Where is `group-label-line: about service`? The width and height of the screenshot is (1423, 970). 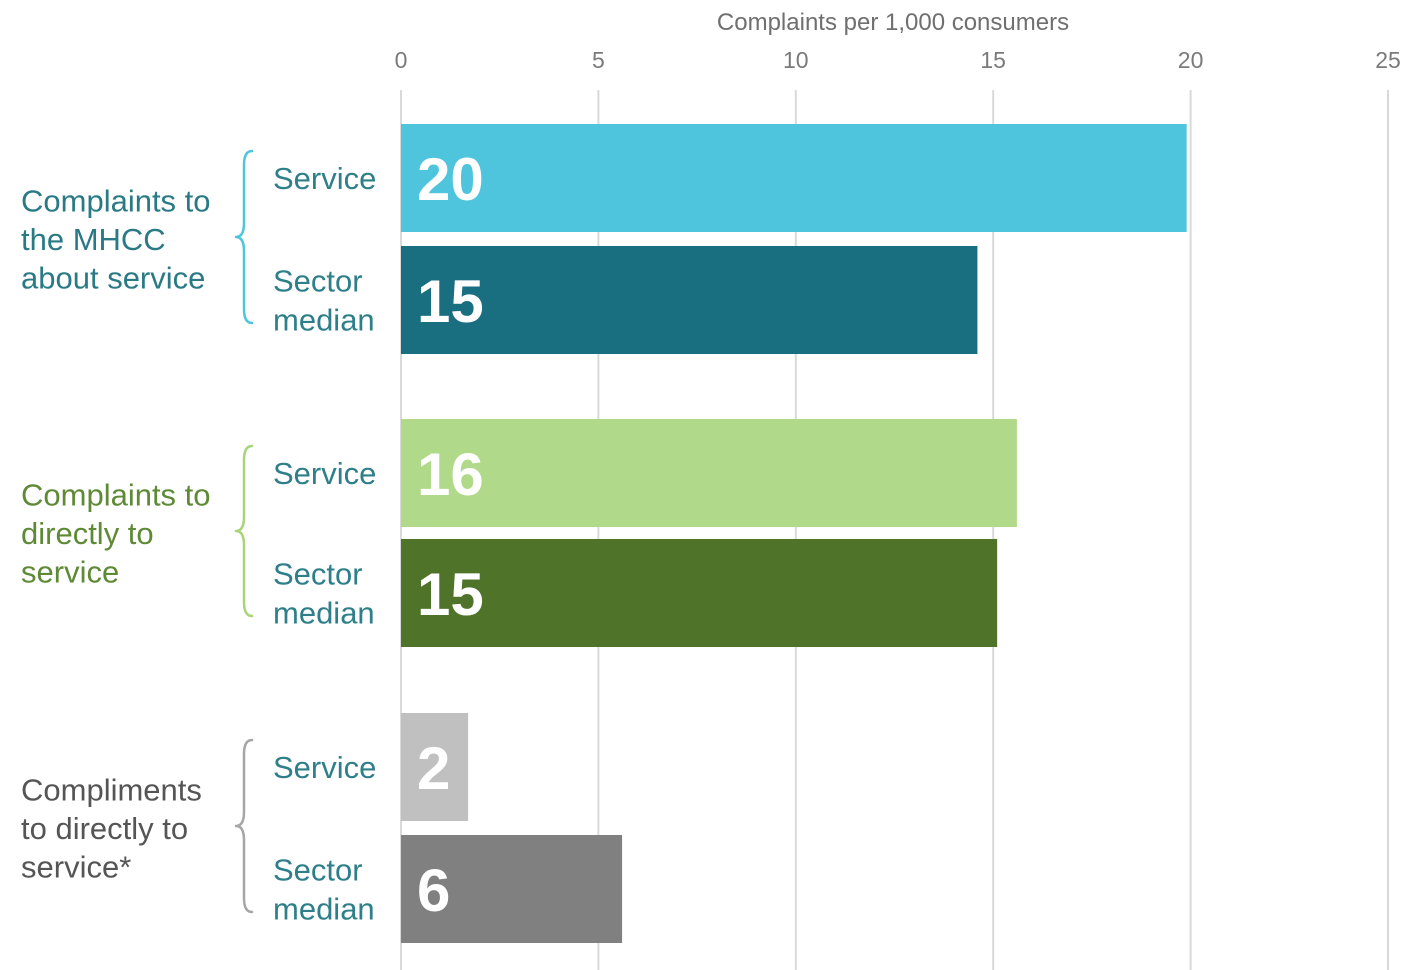 group-label-line: about service is located at coordinates (113, 278).